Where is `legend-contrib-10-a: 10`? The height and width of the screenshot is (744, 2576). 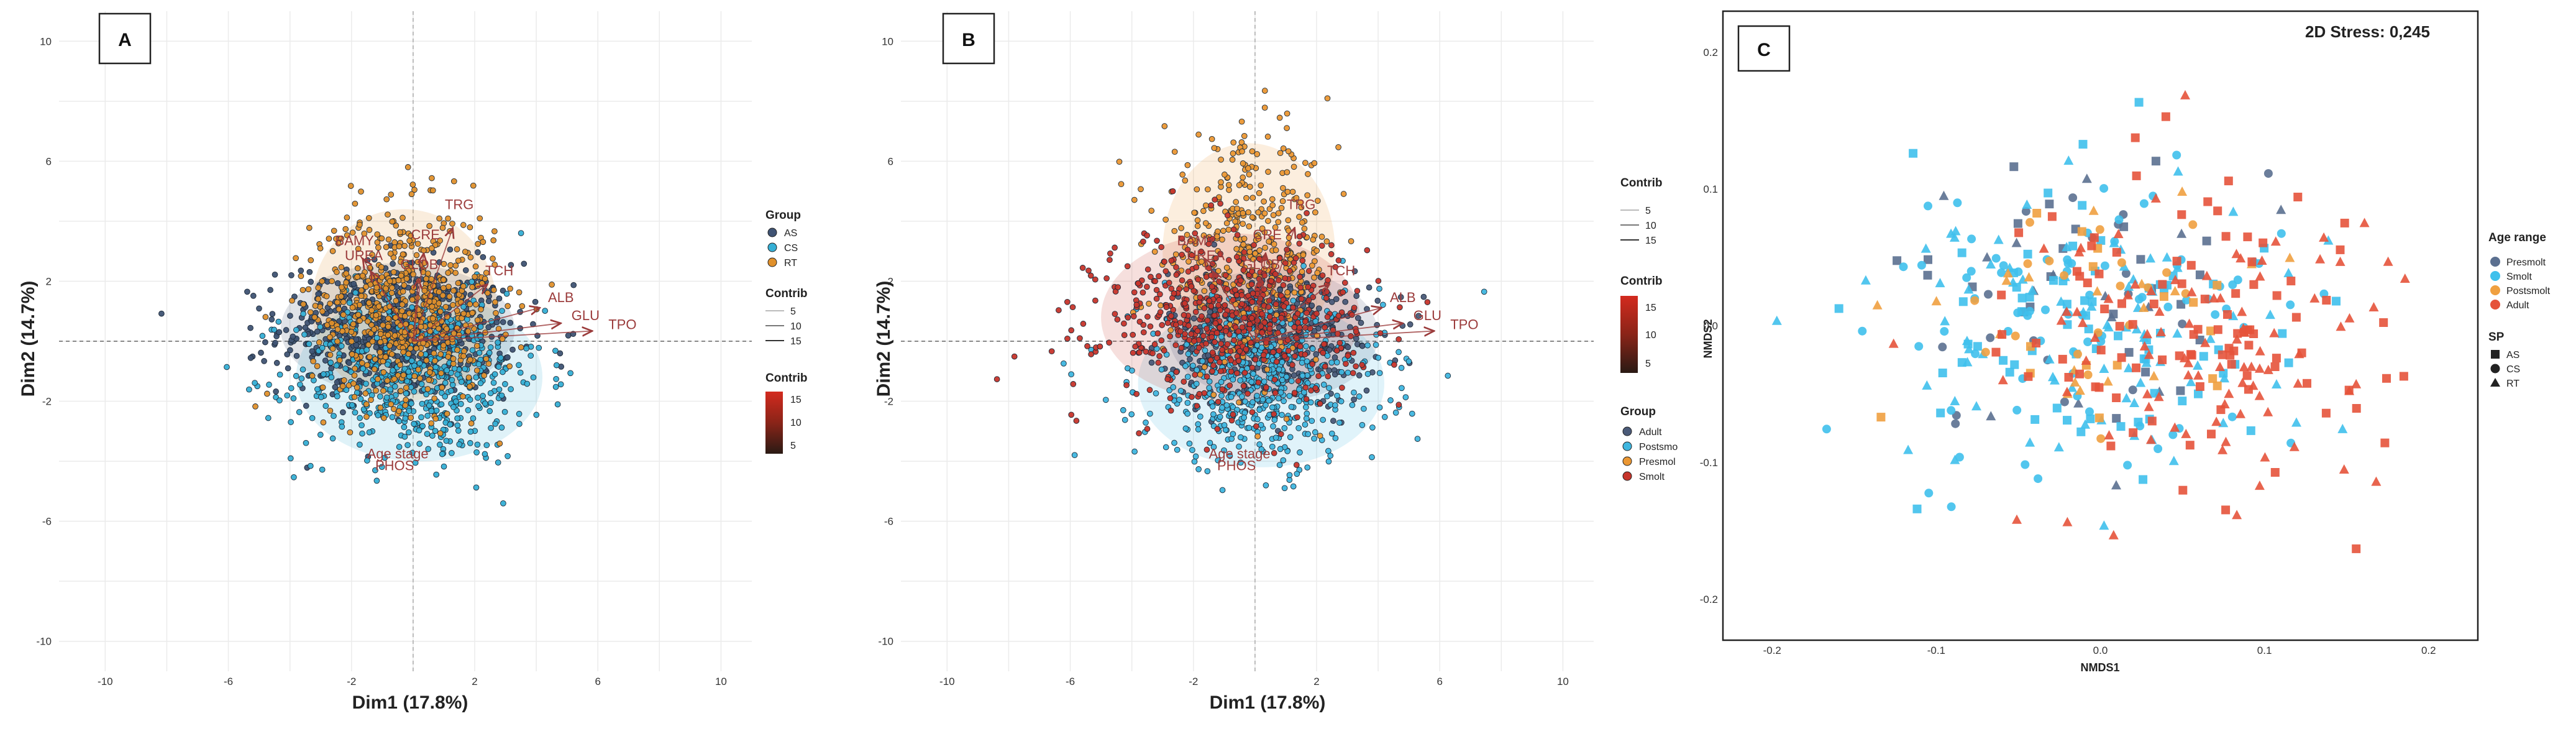 legend-contrib-10-a: 10 is located at coordinates (796, 326).